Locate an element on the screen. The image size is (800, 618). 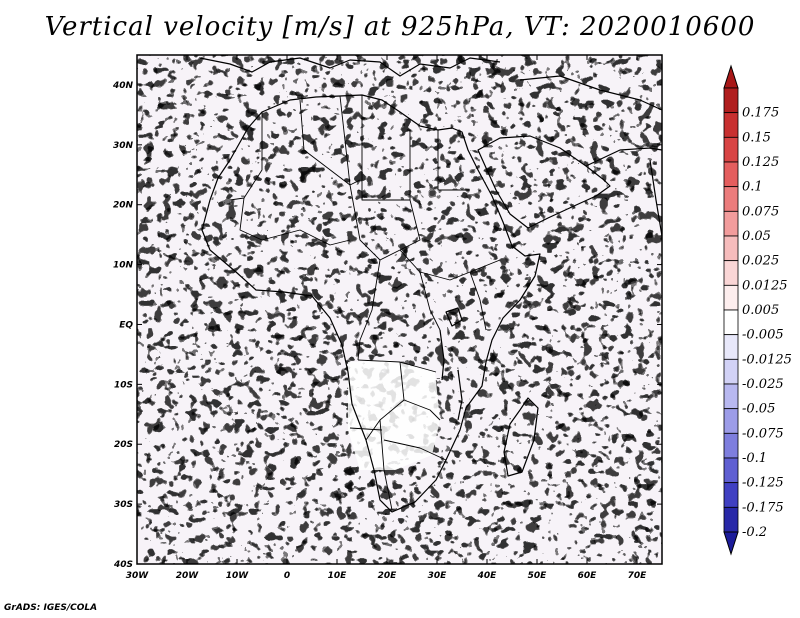
lat-tick-label: 20N is located at coordinates (123, 206).